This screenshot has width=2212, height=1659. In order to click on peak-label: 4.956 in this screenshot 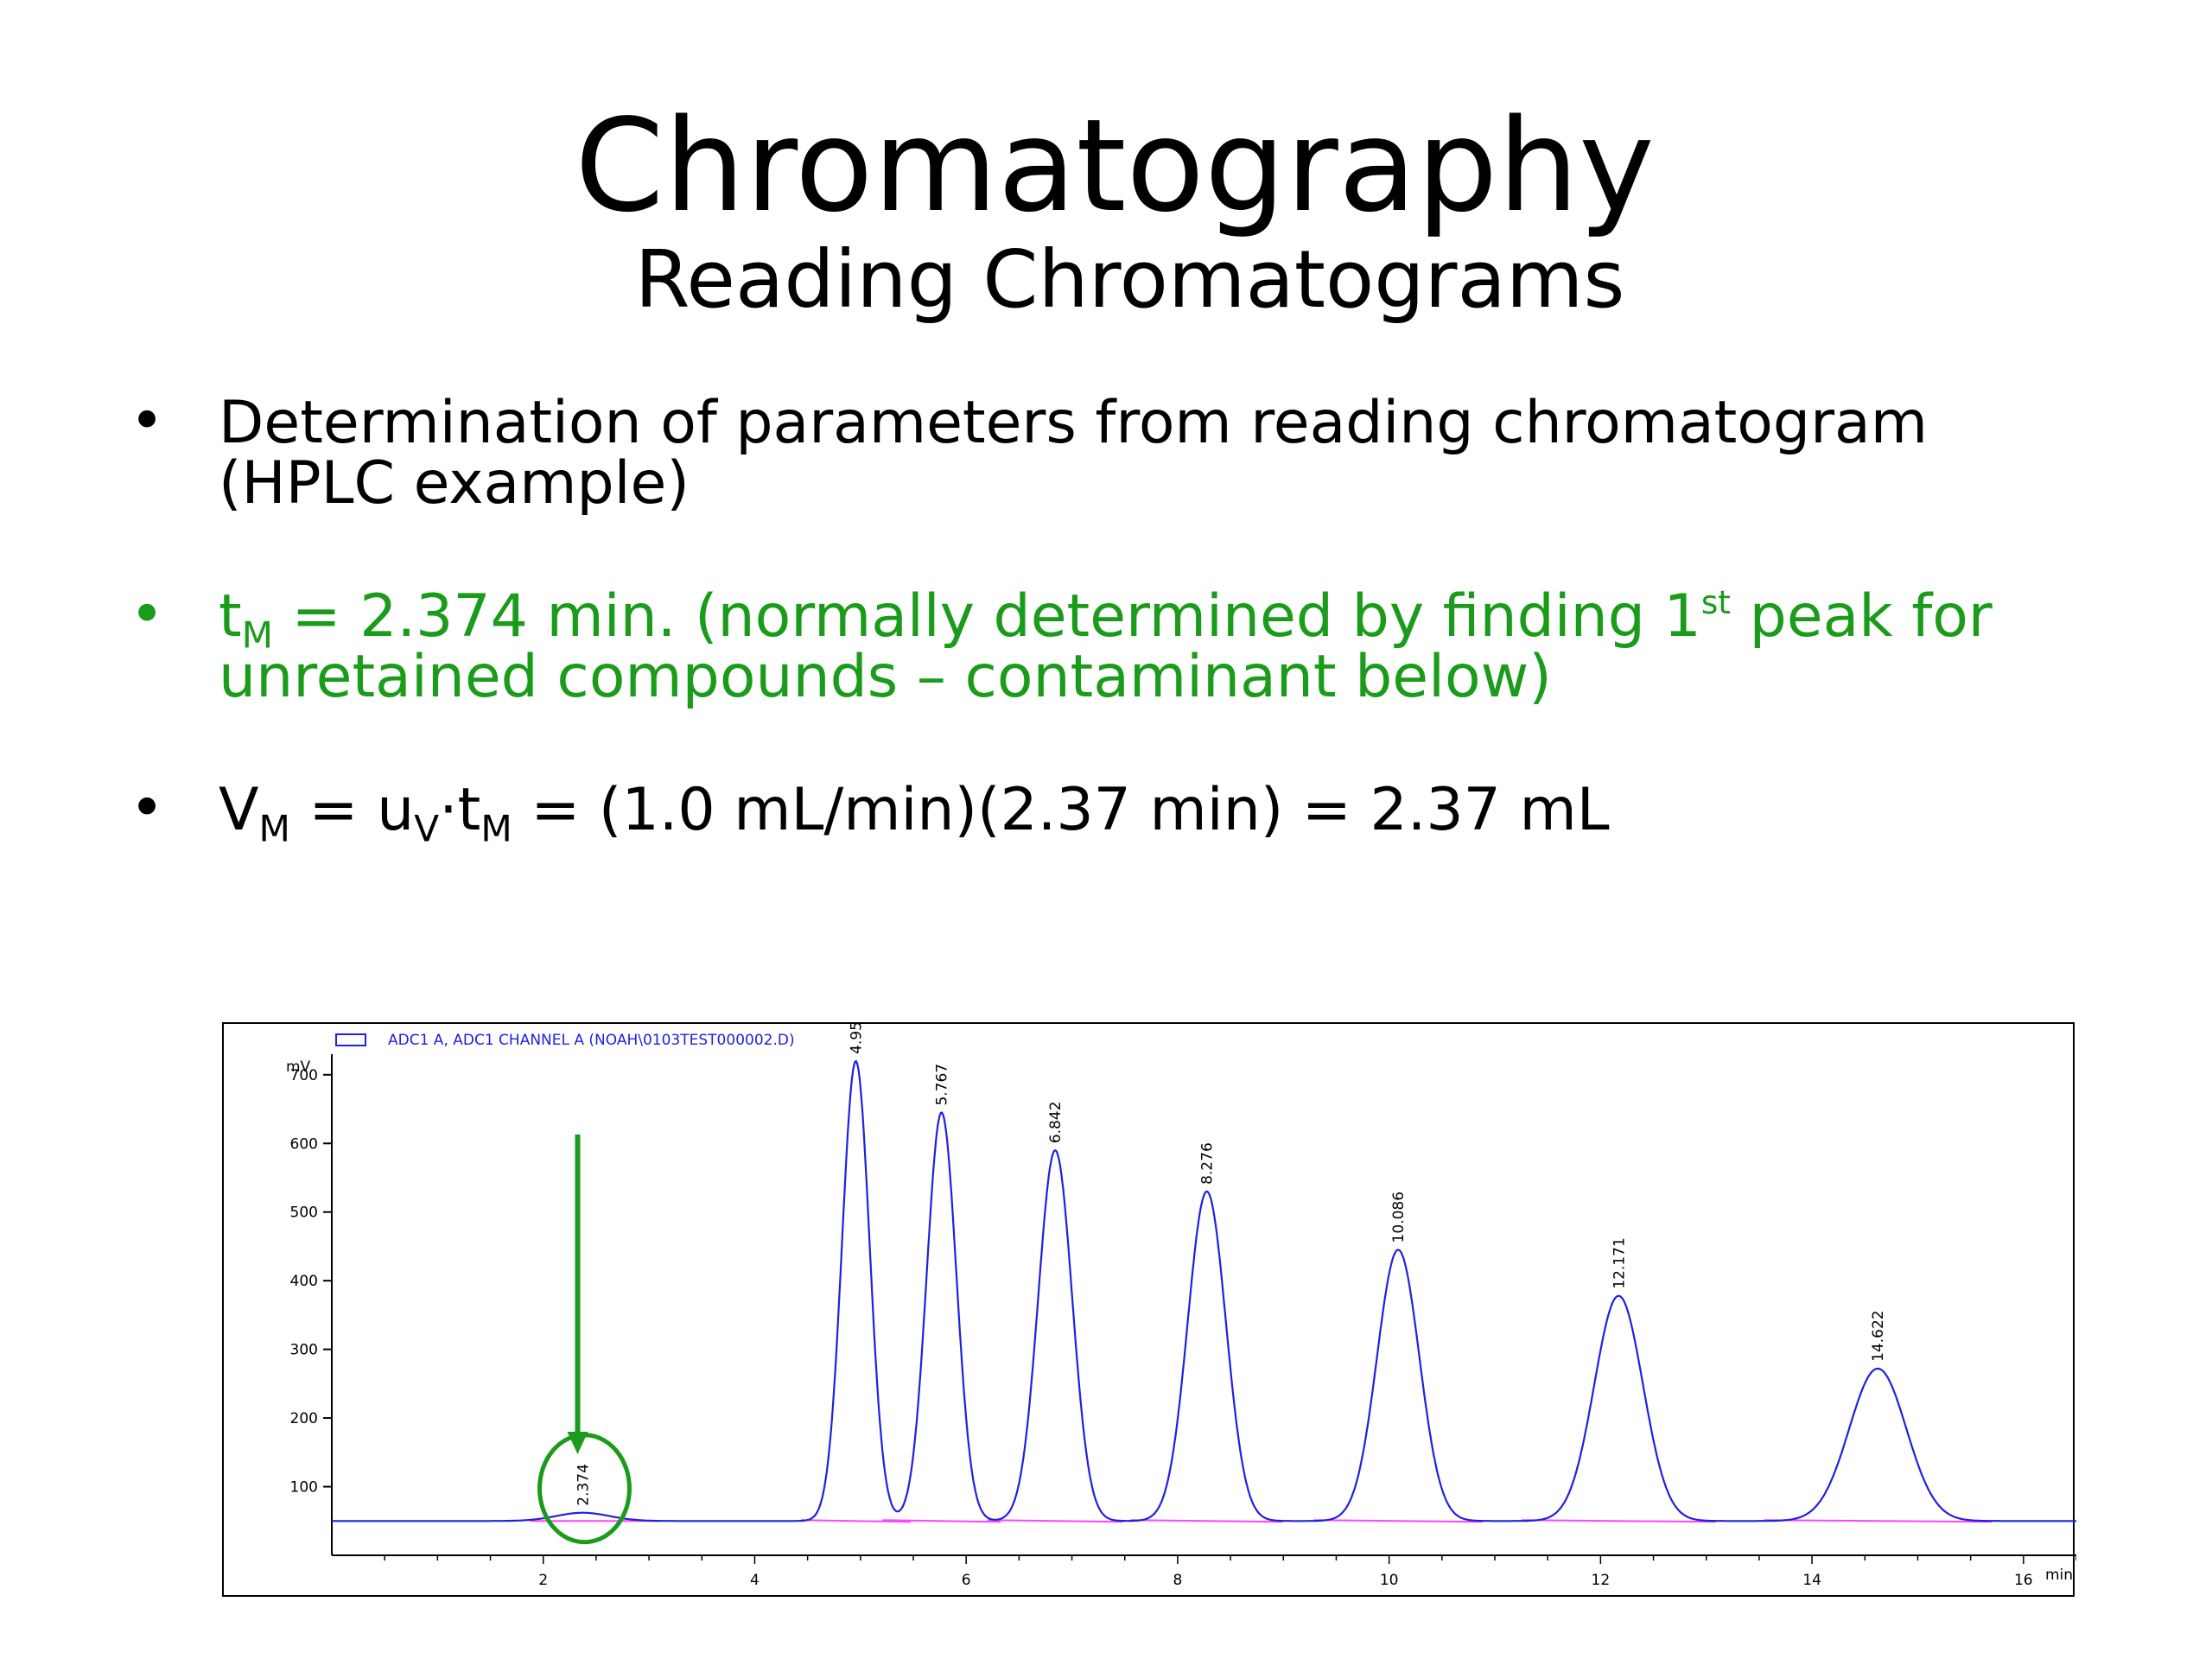, I will do `click(856, 1039)`.